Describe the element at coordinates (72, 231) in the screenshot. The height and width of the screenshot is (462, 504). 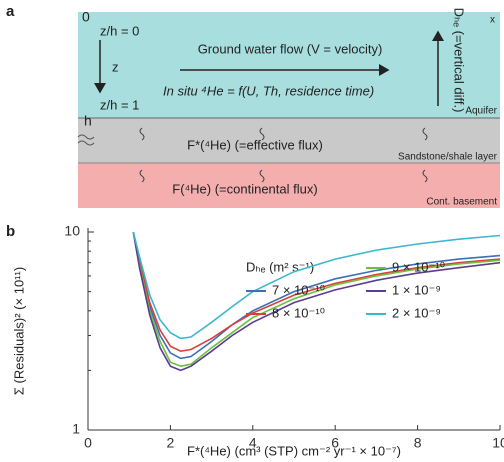
I see `y-tick-label: 10` at that location.